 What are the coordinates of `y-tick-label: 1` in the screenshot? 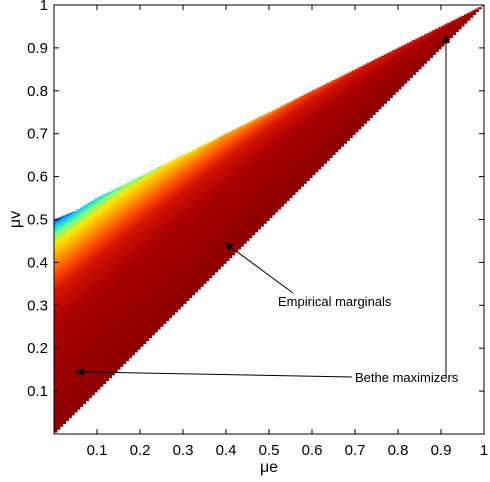 It's located at (44, 7).